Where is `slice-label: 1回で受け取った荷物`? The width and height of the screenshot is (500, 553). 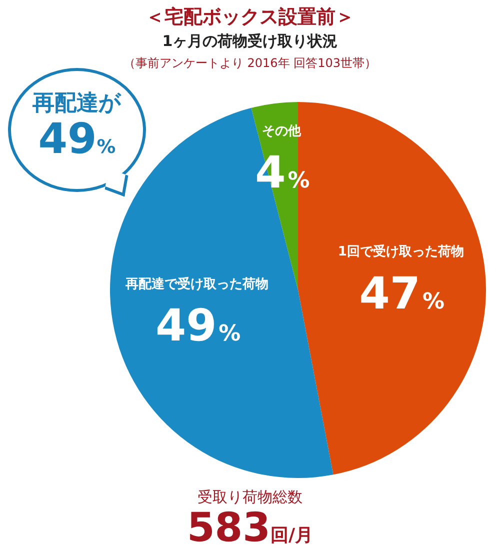
slice-label: 1回で受け取った荷物 is located at coordinates (401, 252).